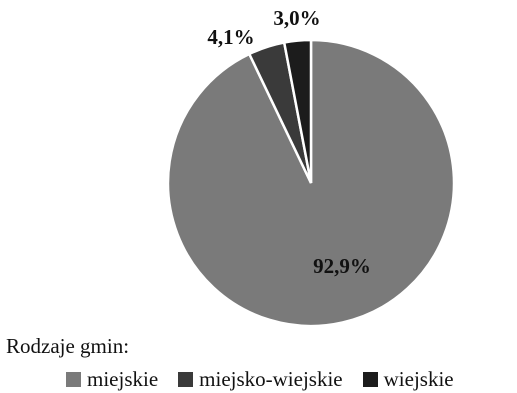 The width and height of the screenshot is (517, 393). I want to click on legend: miejskie miejsko-wiejskie wiejskie, so click(260, 379).